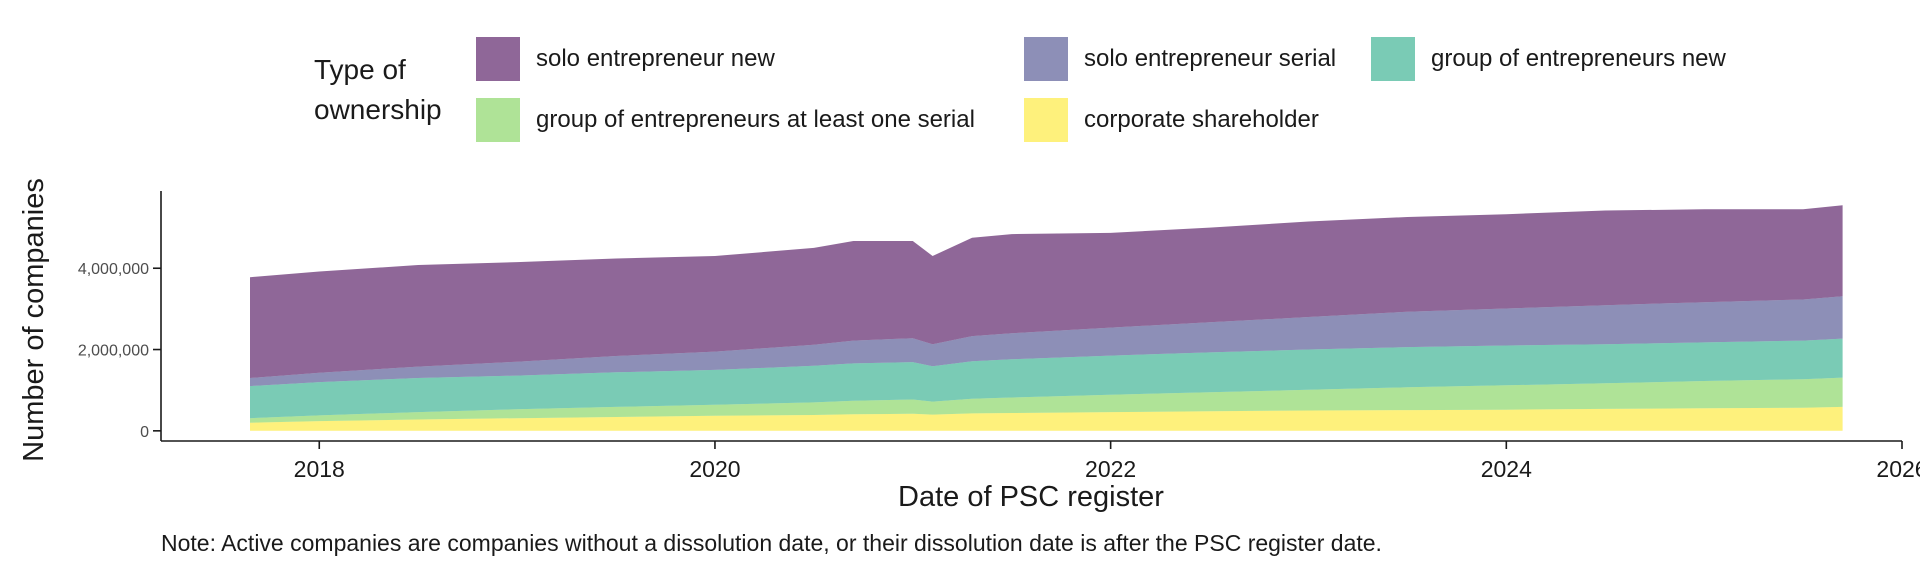 Image resolution: width=1920 pixels, height=576 pixels. I want to click on legend-item-corporate-shareholder: corporate shareholder, so click(1171, 120).